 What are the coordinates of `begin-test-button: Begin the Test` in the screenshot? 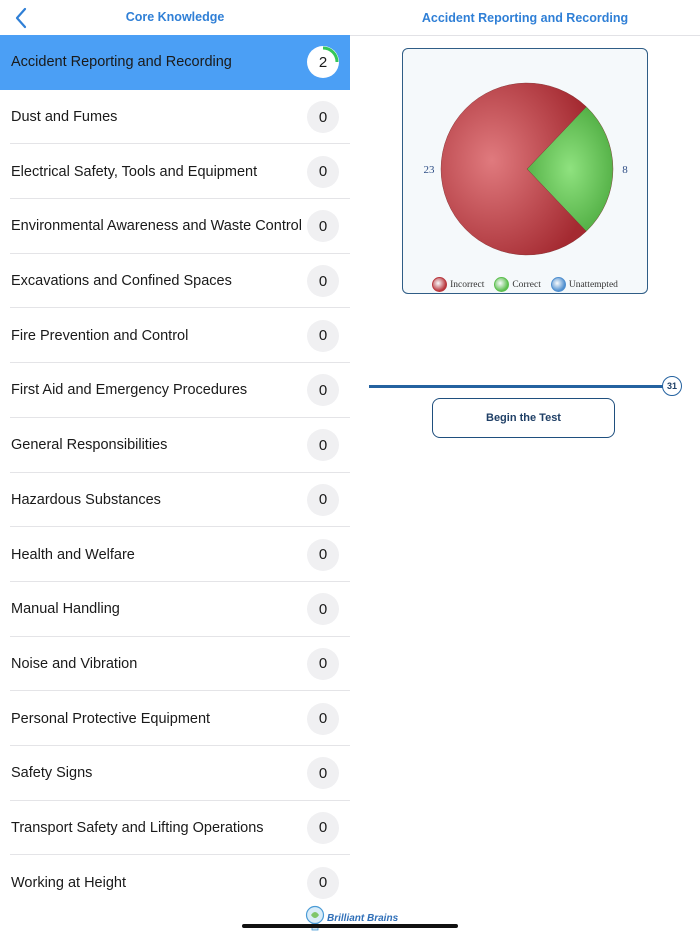 It's located at (523, 418).